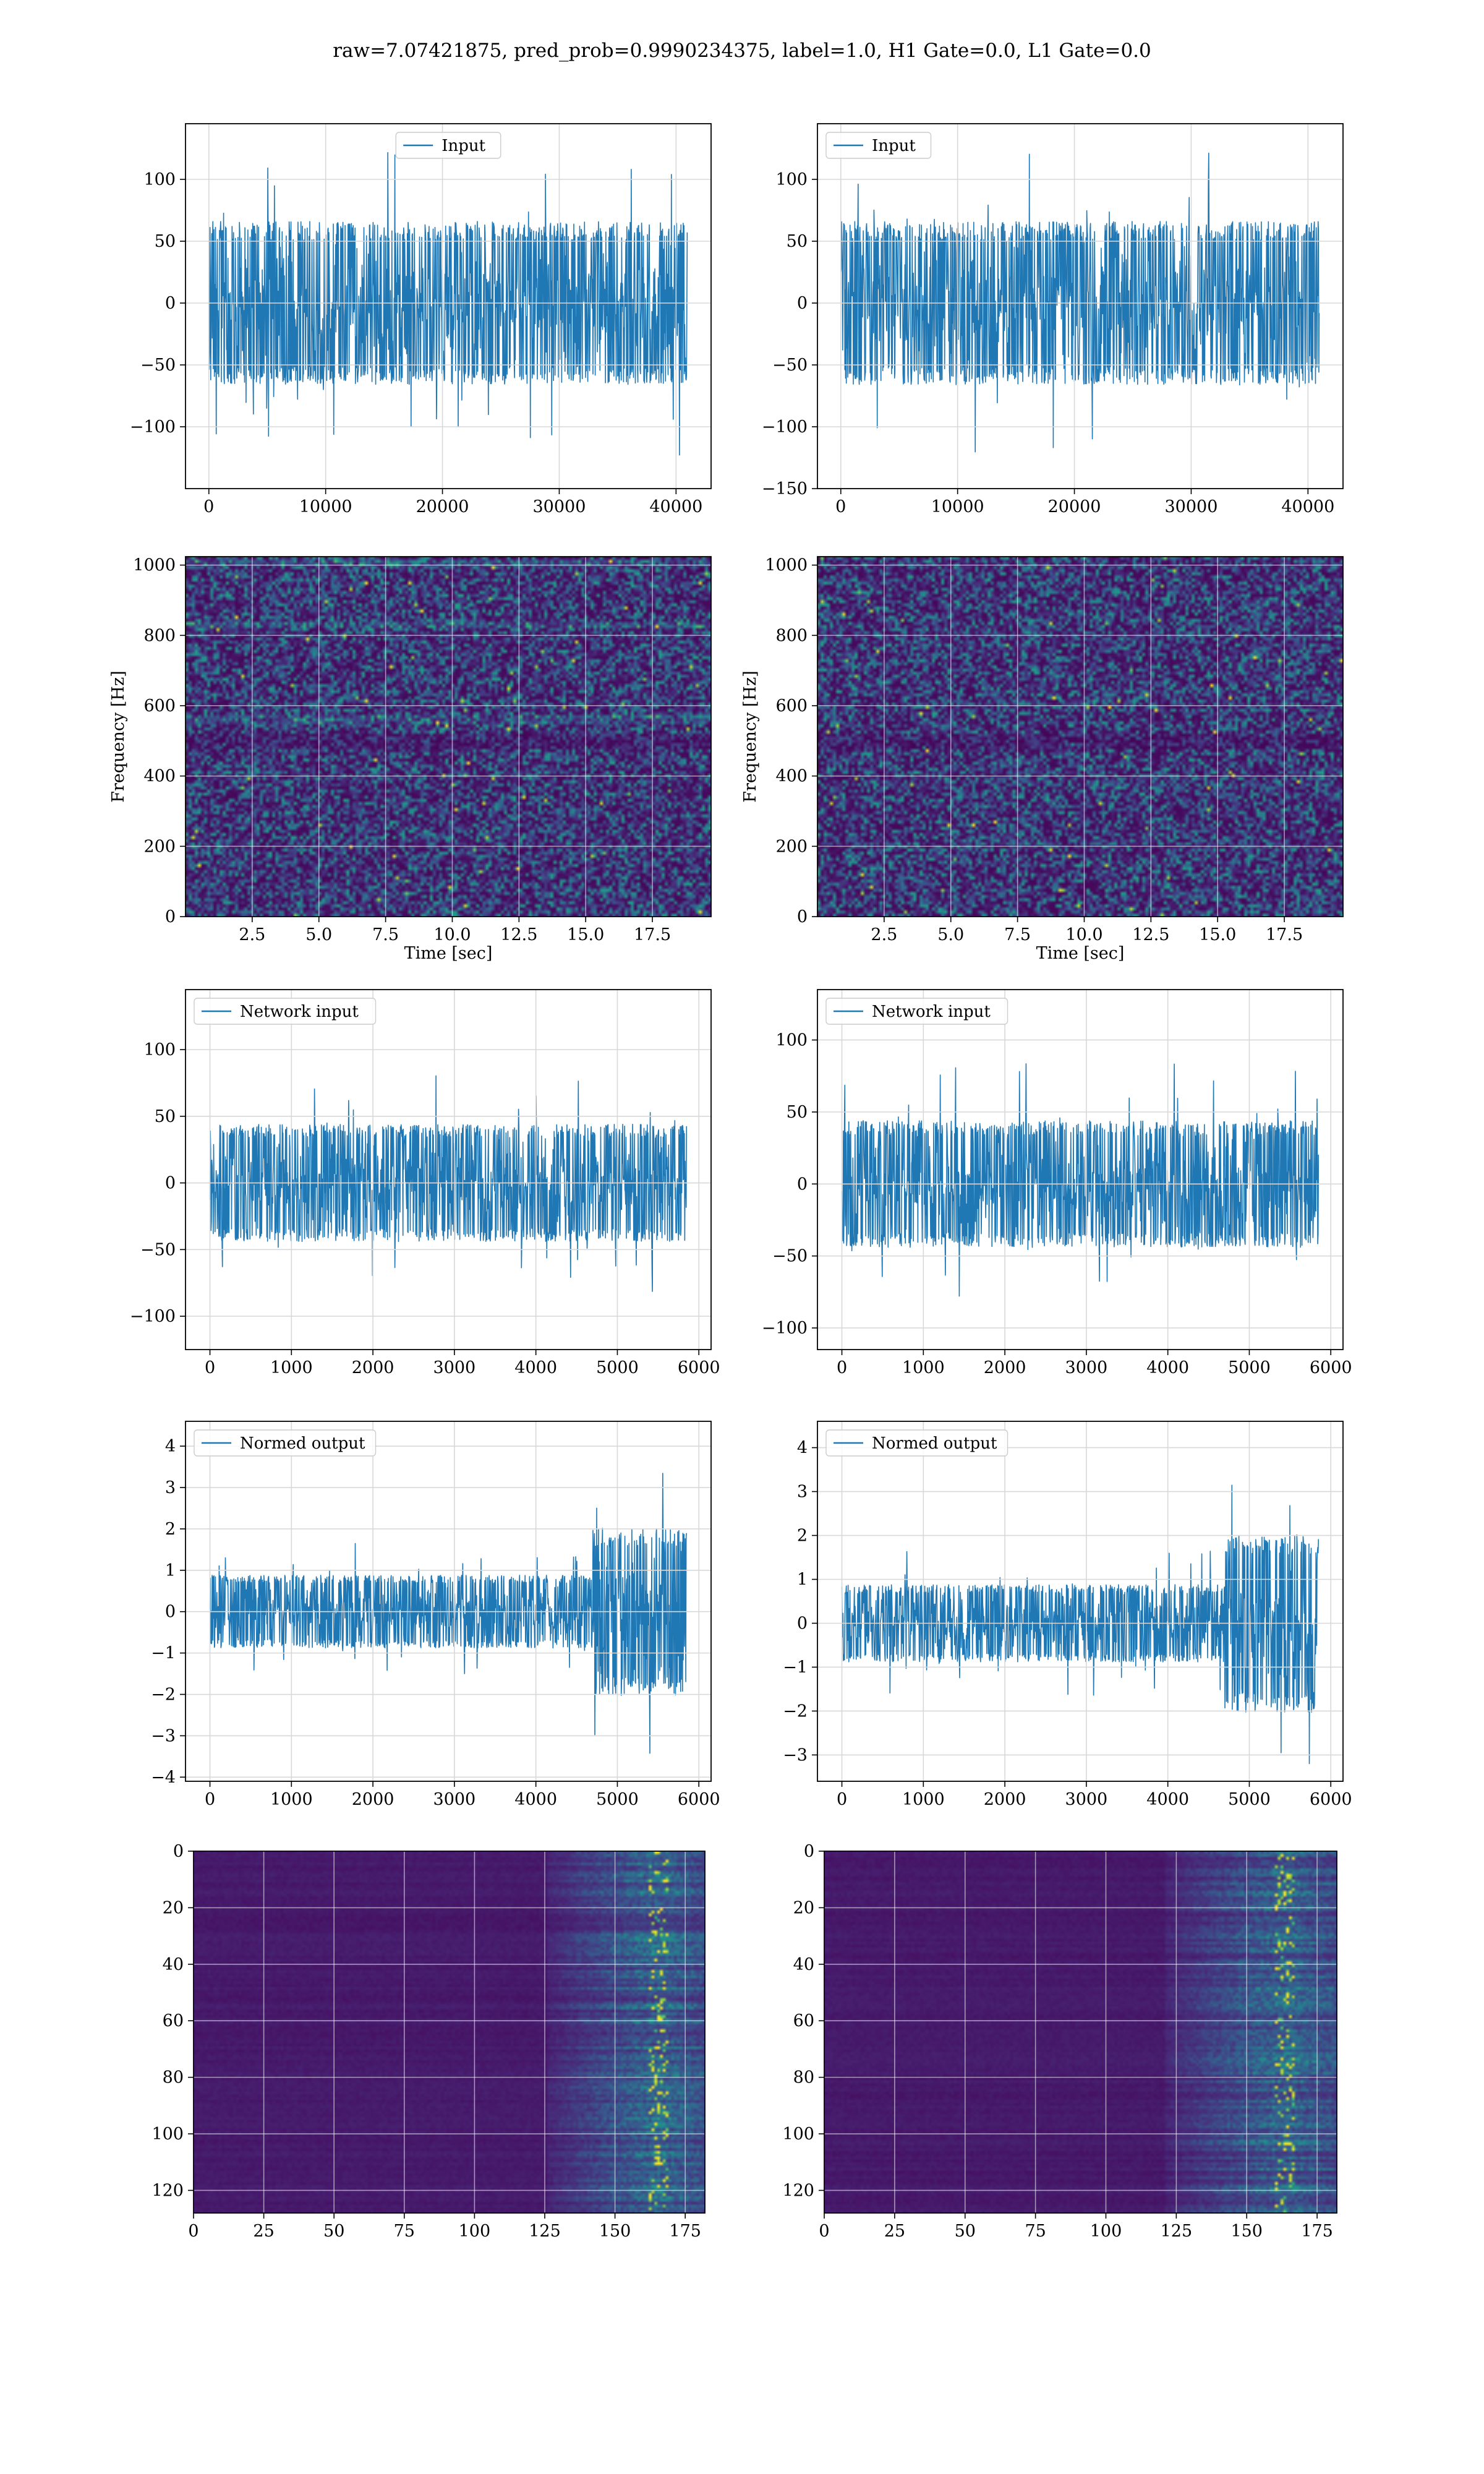 The height and width of the screenshot is (2474, 1484). Describe the element at coordinates (797, 1112) in the screenshot. I see `net-right-ytick-label: 50` at that location.